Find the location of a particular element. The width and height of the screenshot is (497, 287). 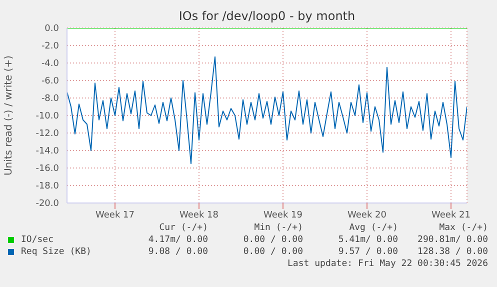

text: 4.17m/ 0.00 is located at coordinates (177, 240).